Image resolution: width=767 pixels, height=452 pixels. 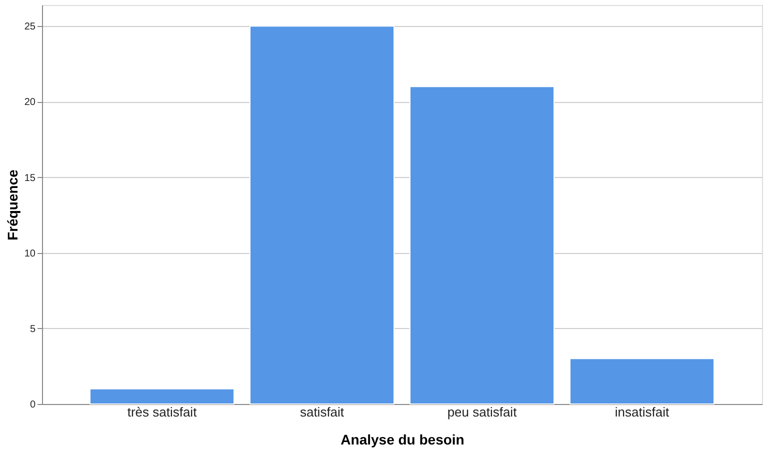 I want to click on y-tick-label: 25, so click(x=30, y=27).